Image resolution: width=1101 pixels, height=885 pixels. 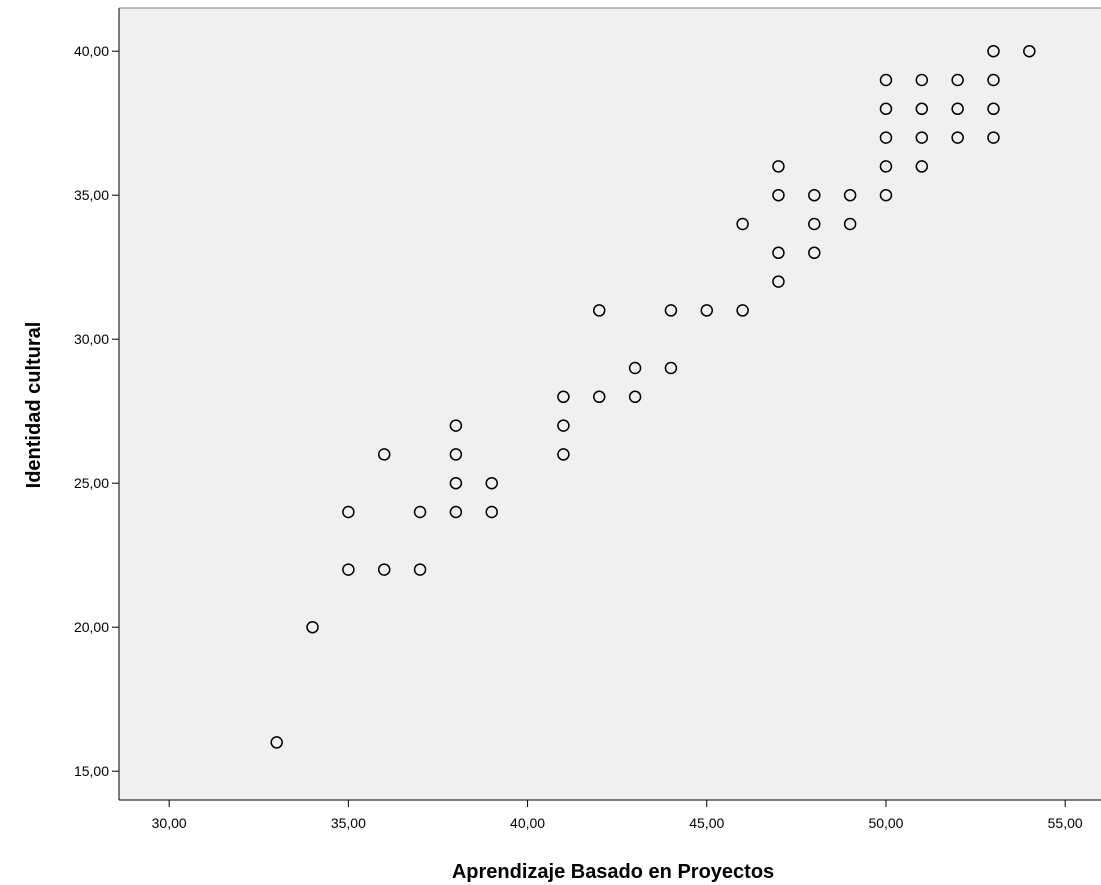 What do you see at coordinates (348, 823) in the screenshot?
I see `x-tick-label: 35,00` at bounding box center [348, 823].